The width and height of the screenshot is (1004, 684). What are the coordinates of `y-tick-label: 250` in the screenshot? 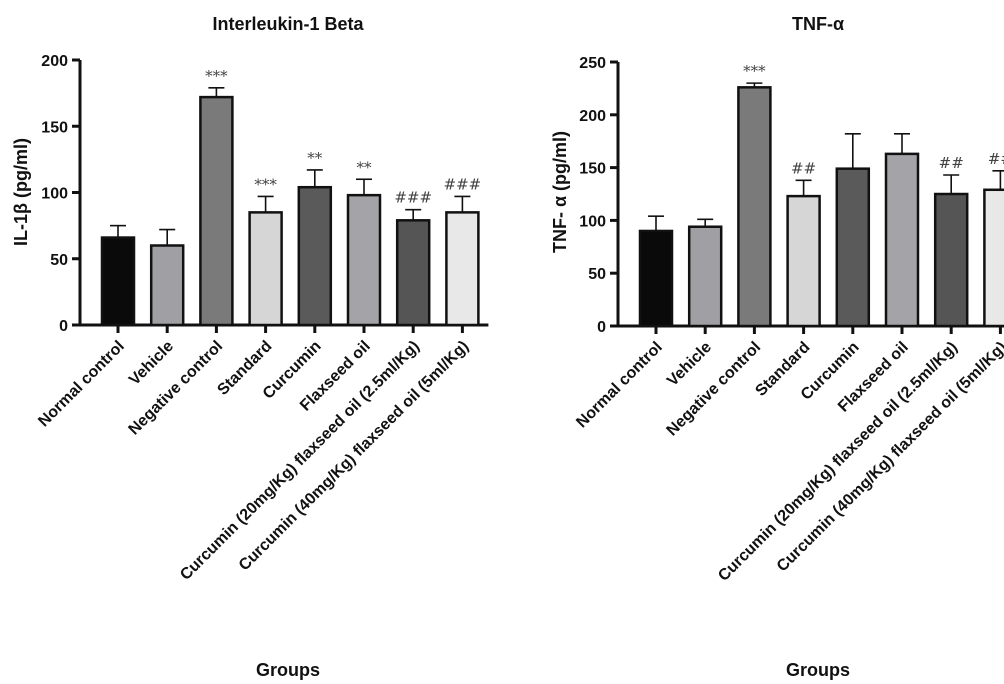 It's located at (592, 63).